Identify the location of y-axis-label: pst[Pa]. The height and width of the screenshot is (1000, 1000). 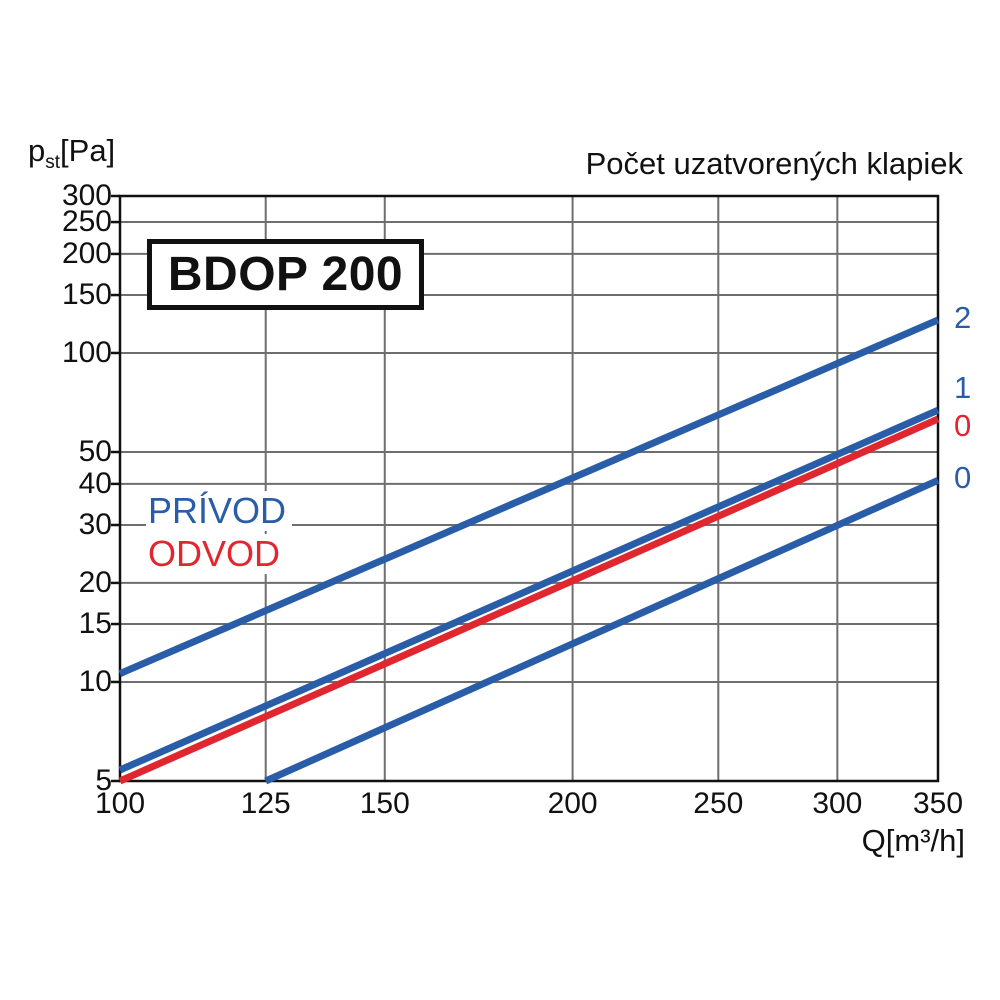
(72, 153).